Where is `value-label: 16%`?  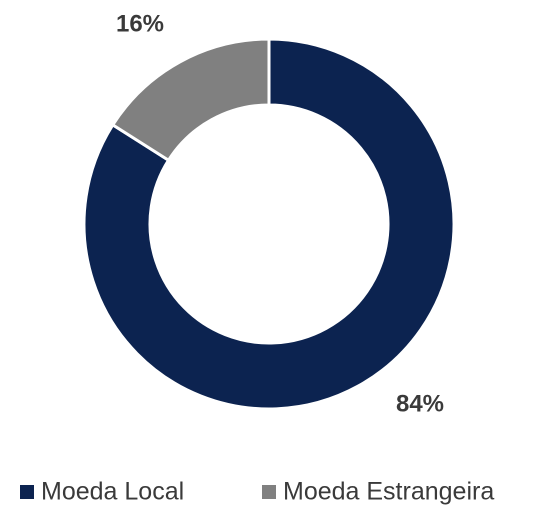
value-label: 16% is located at coordinates (140, 23).